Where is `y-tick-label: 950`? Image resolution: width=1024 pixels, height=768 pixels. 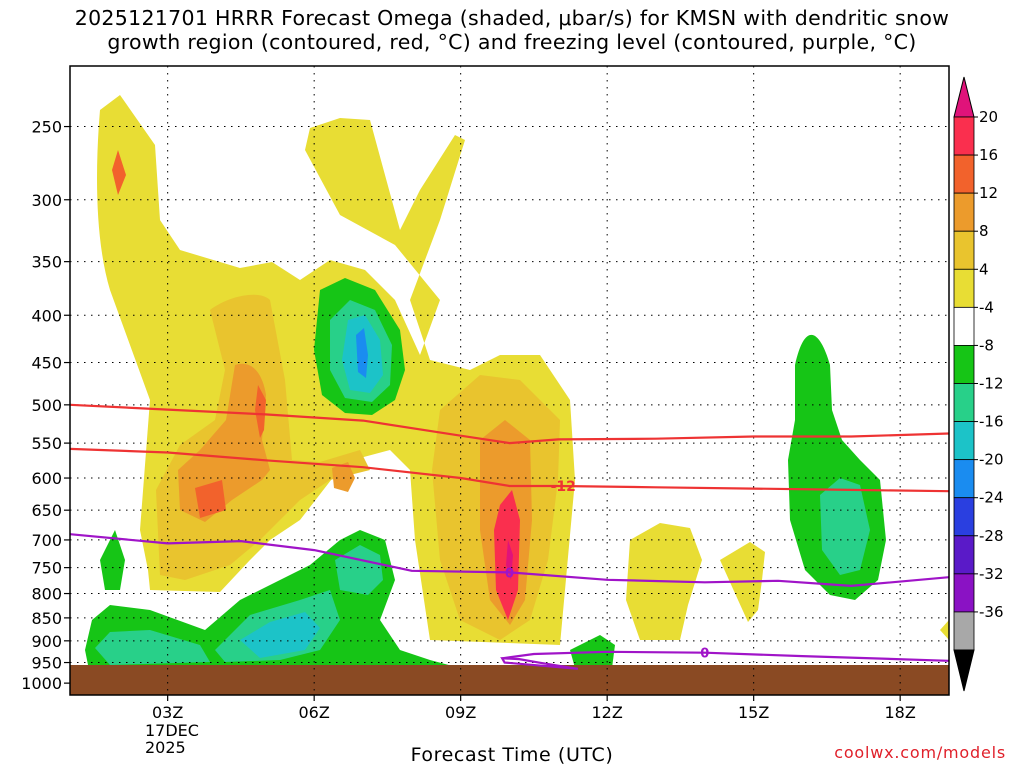 y-tick-label: 950 is located at coordinates (46, 663).